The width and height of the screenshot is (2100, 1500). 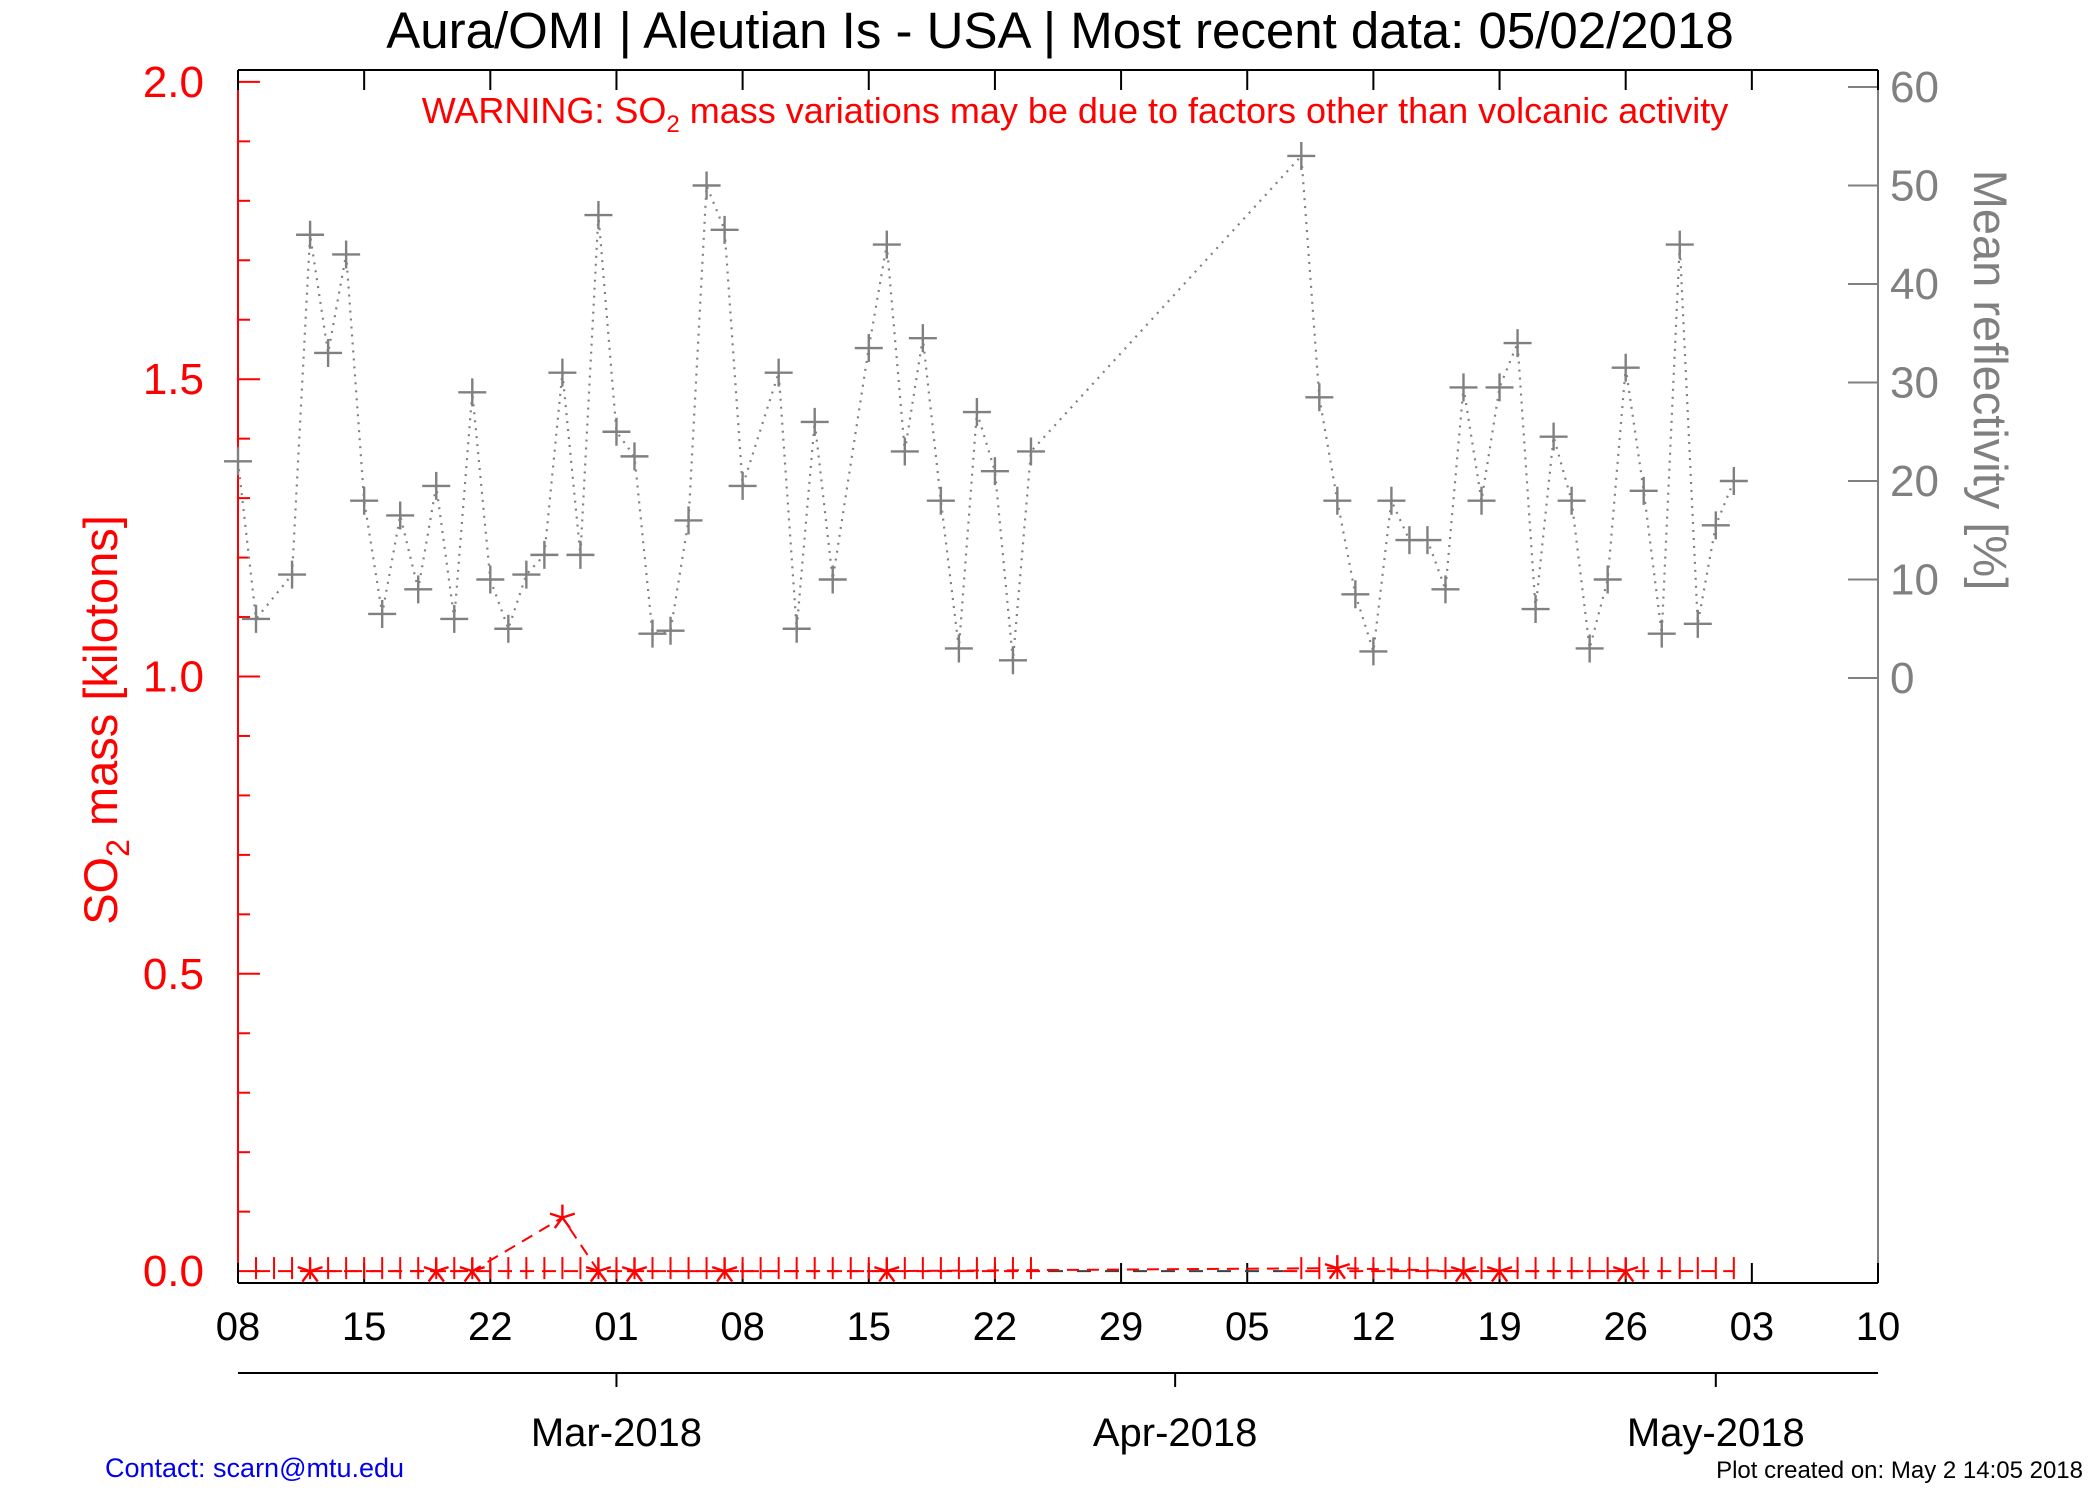 I want to click on contact-text: Contact: scarn@mtu.edu, so click(x=254, y=1468).